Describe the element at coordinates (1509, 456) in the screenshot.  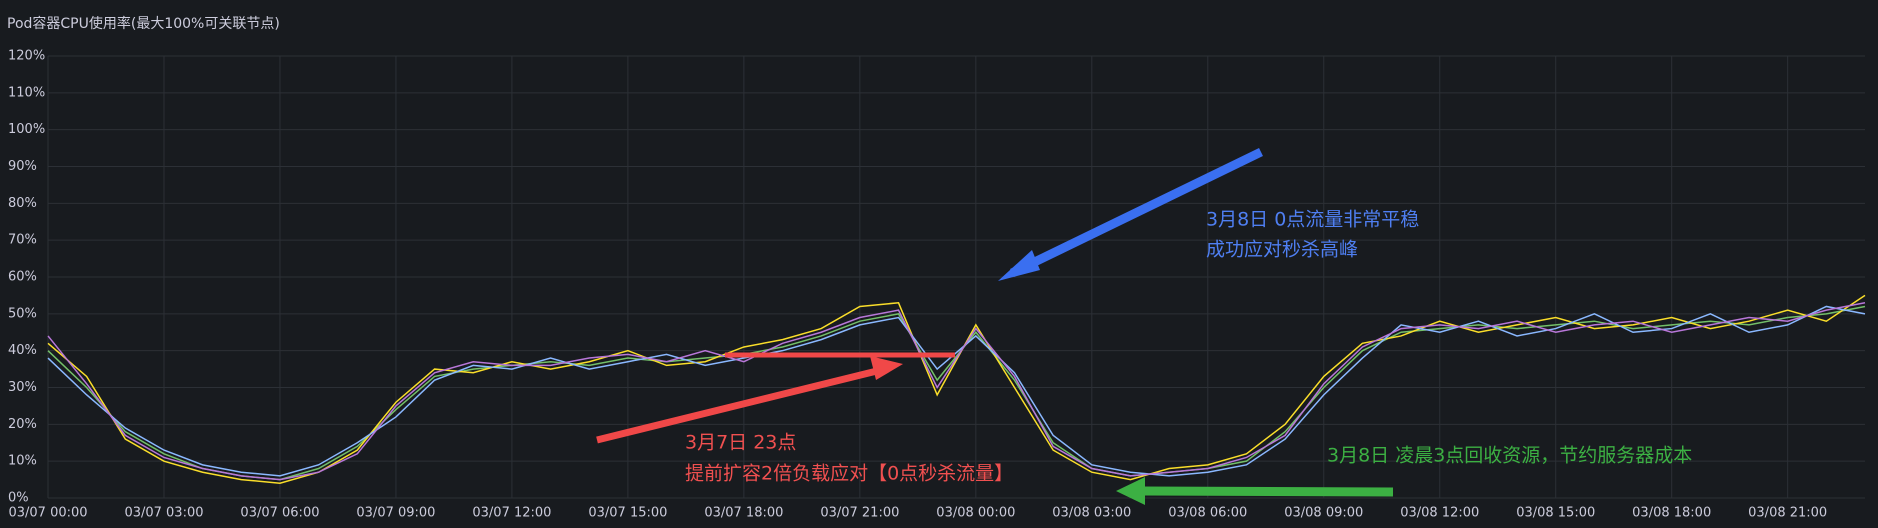
I see `annotation: 3月8日 凌晨3点回收资源，节约服务器成本` at that location.